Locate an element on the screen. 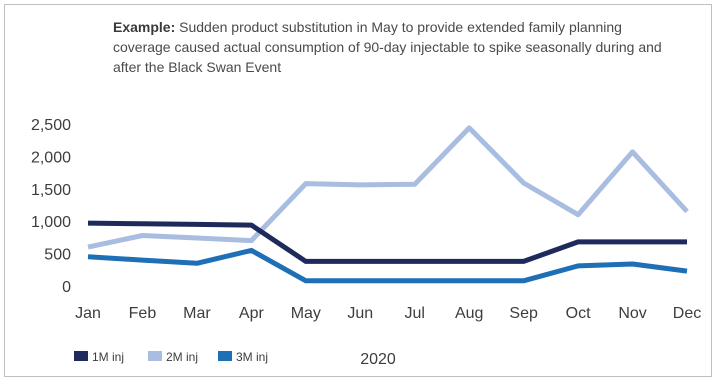 The height and width of the screenshot is (383, 718). y-tick-label: 1,500 is located at coordinates (51, 190).